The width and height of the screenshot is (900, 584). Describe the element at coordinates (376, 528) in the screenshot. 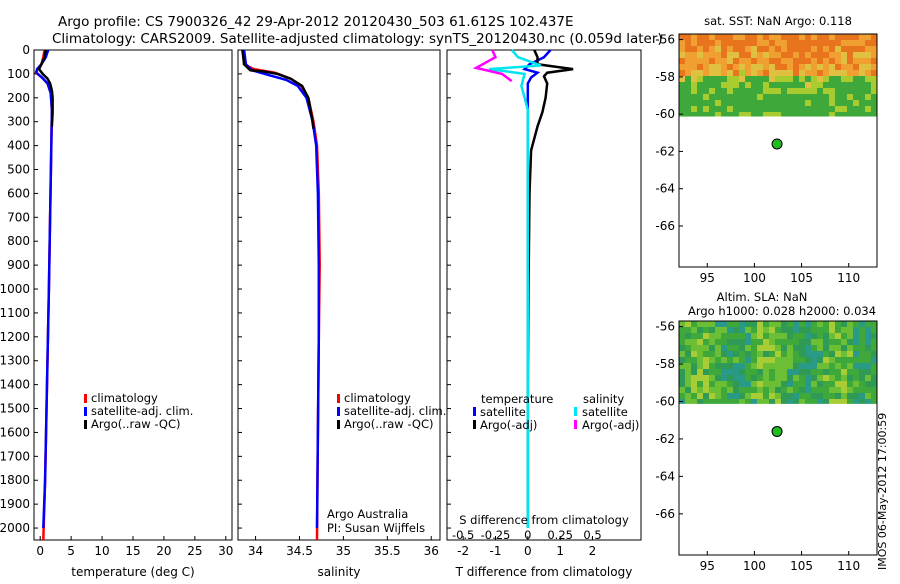

I see `annotation-text: PI: Susan Wijffels` at that location.